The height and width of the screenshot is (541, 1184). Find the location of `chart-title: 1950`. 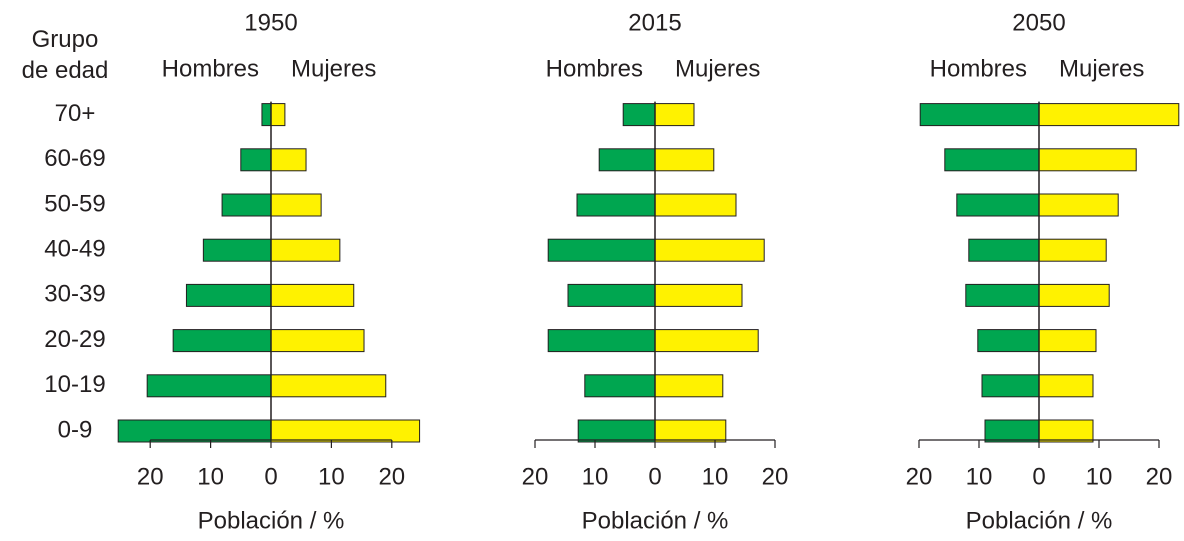

chart-title: 1950 is located at coordinates (270, 22).